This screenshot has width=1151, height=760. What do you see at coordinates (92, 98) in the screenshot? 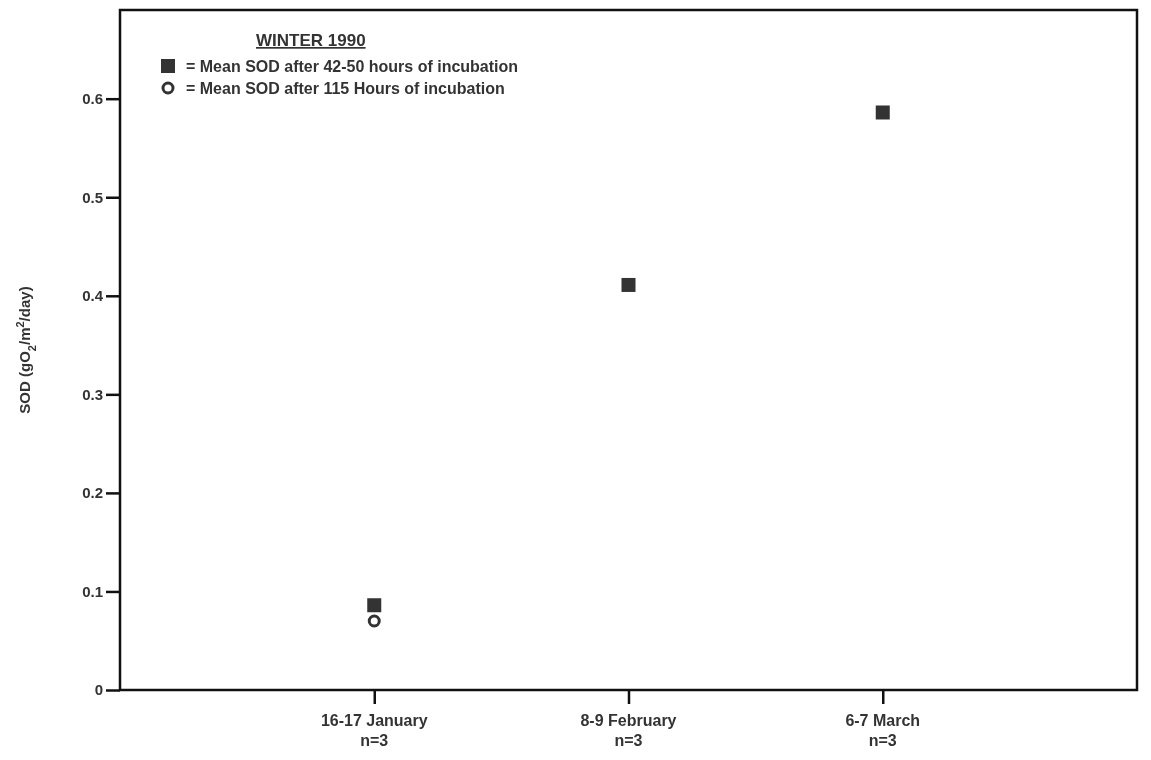
I see `y-tick-label: 0.6` at bounding box center [92, 98].